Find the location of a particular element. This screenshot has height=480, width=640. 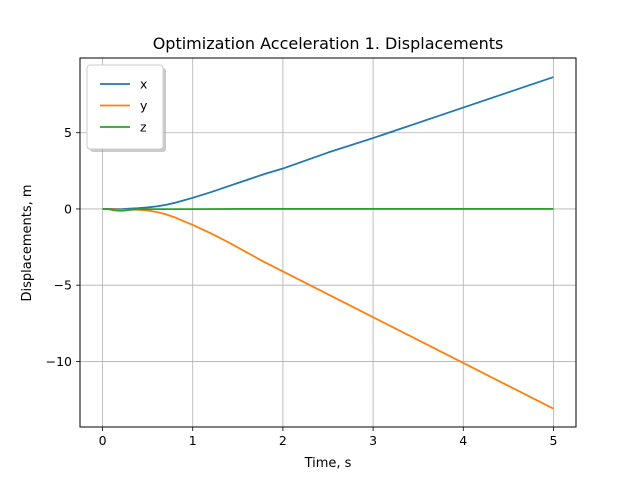

legend-label-x: x is located at coordinates (143, 84).